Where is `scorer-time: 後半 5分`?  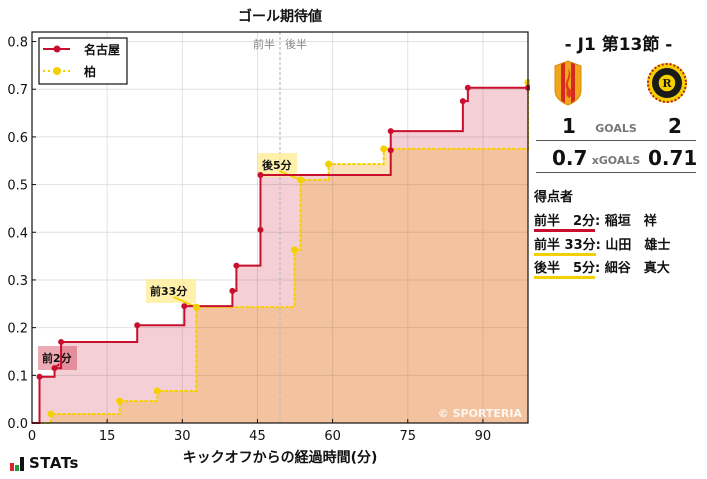
scorer-time: 後半 5分 is located at coordinates (565, 268).